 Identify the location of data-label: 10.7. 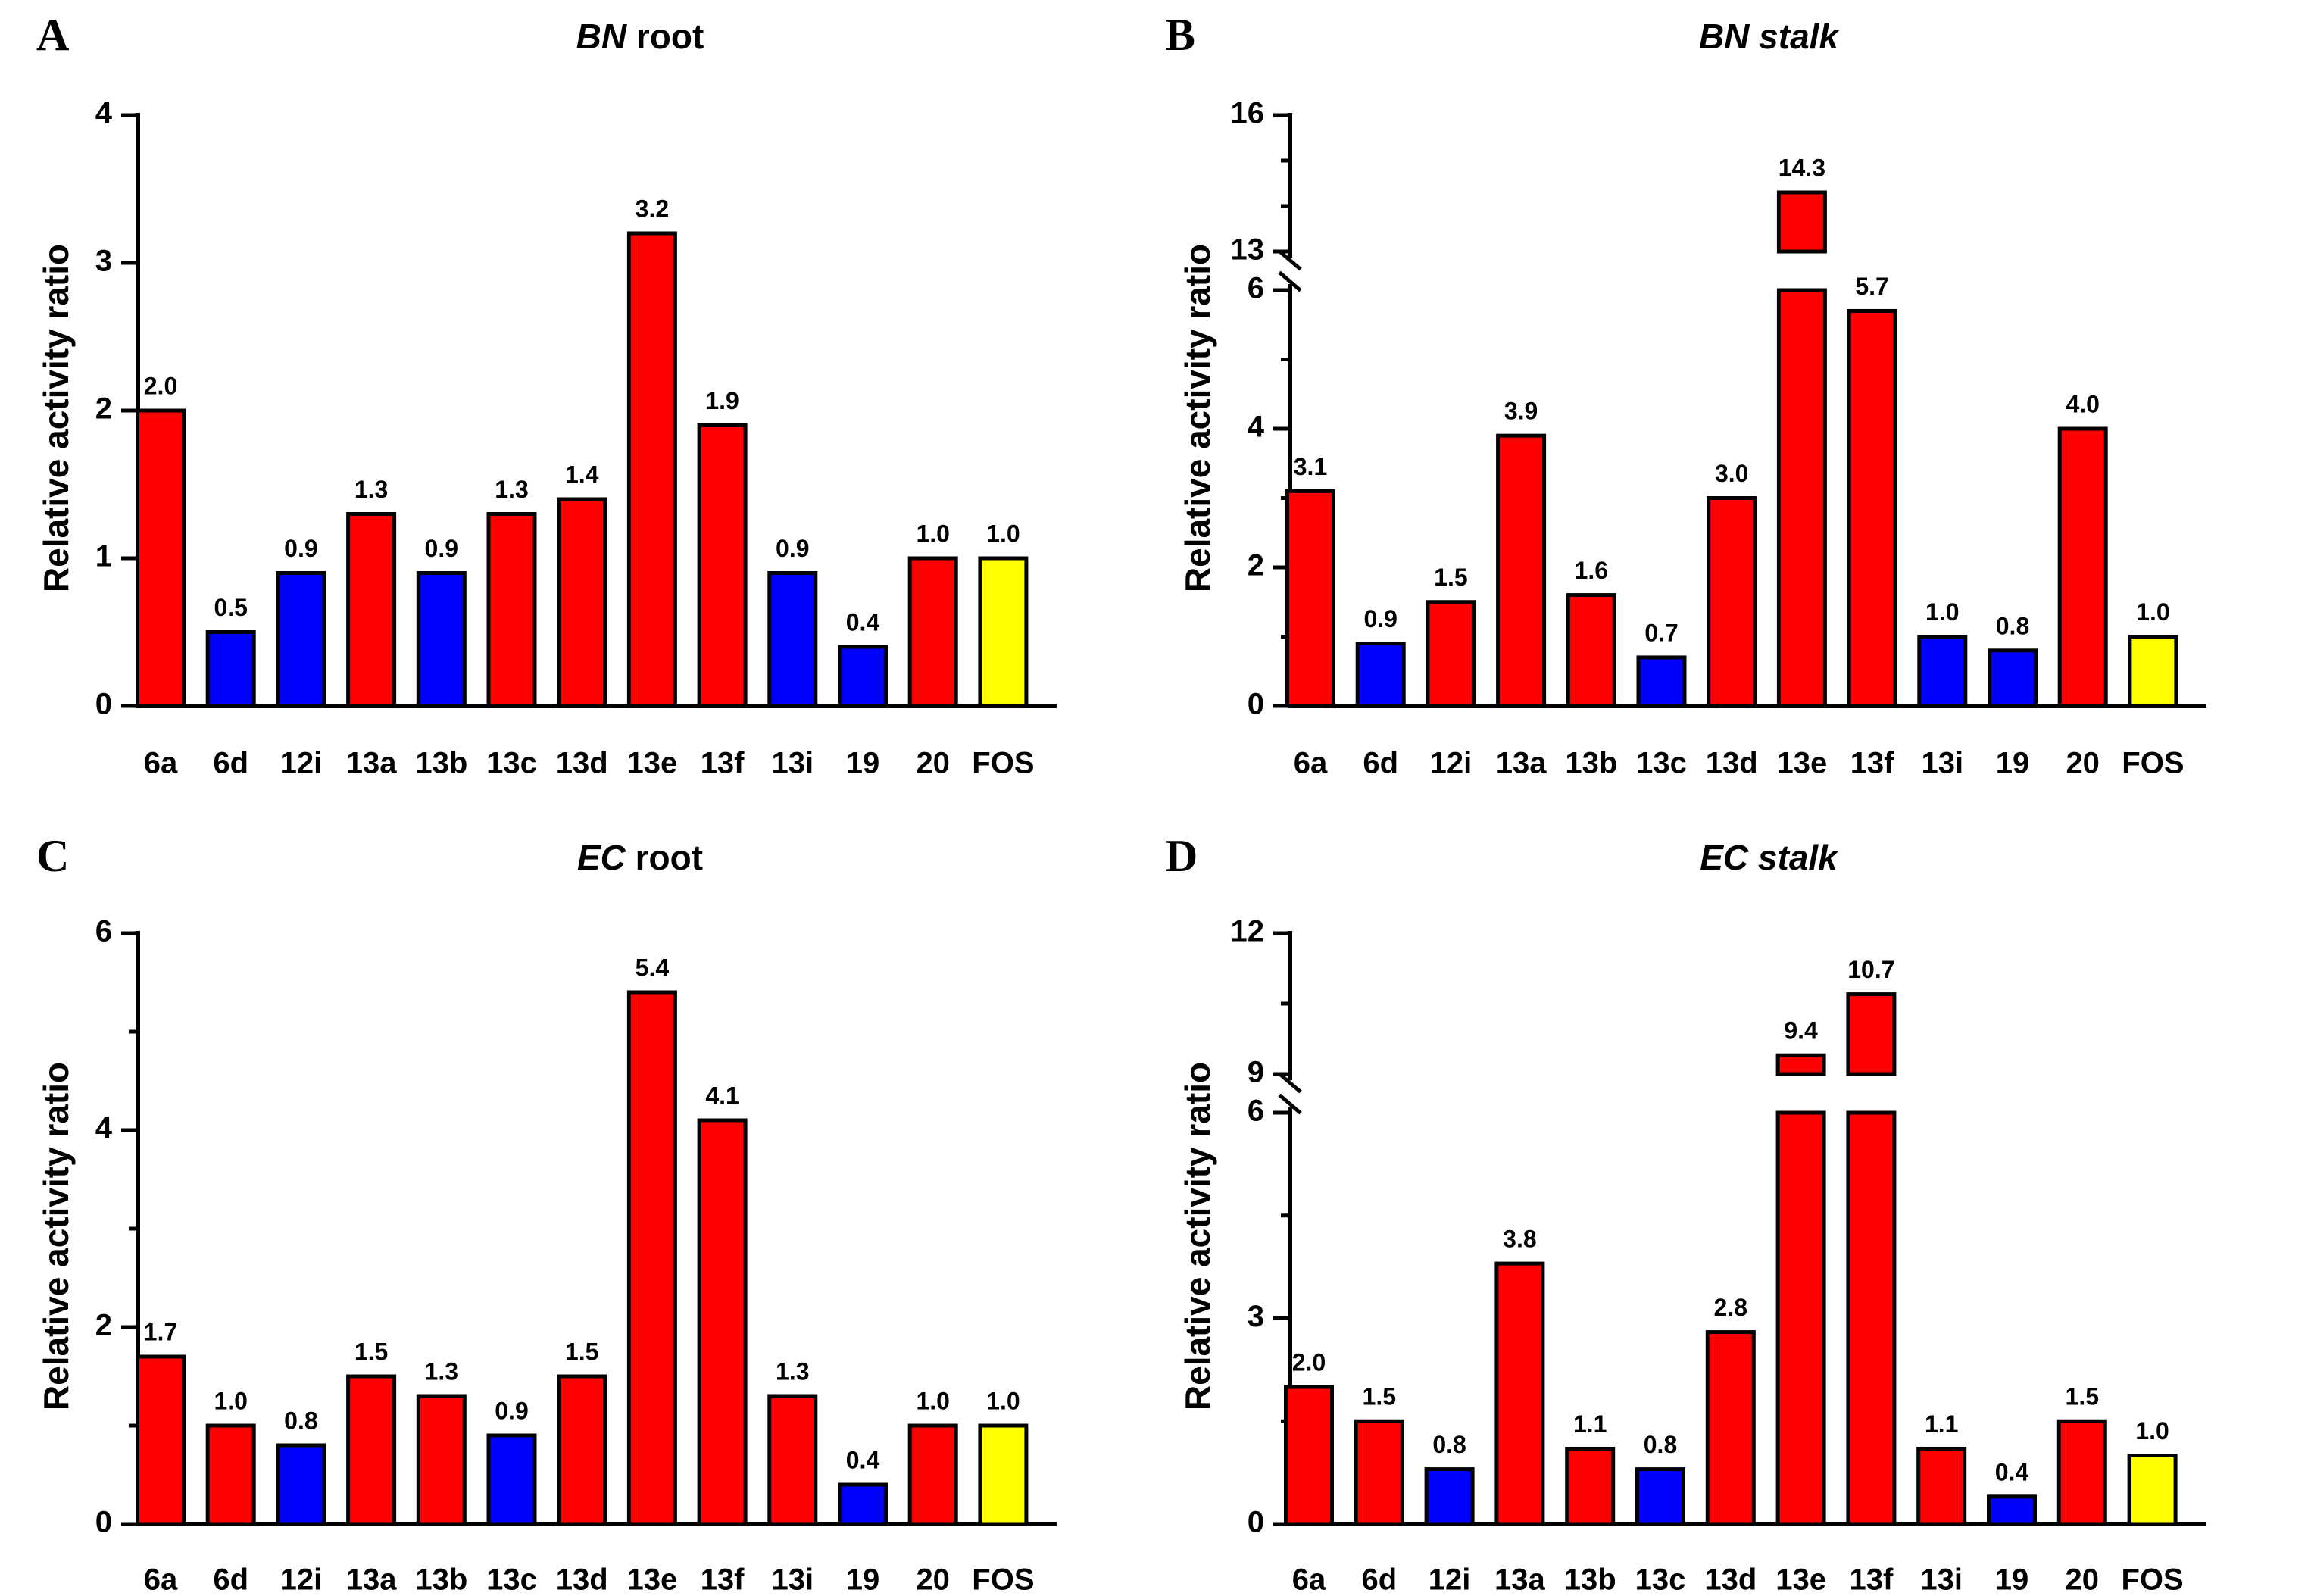
(1871, 969).